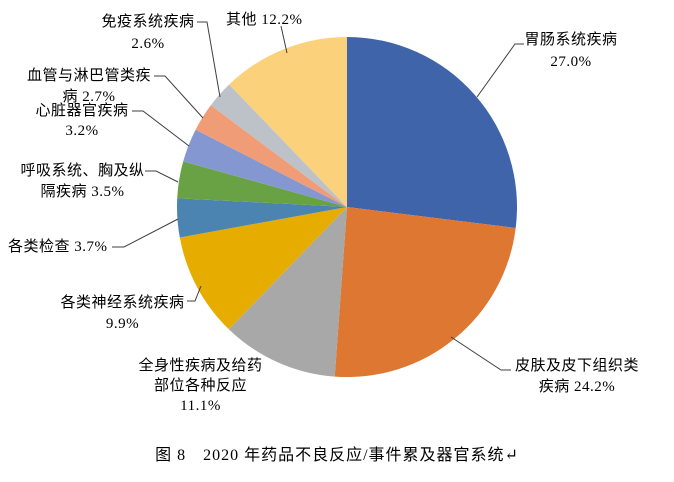 Image resolution: width=674 pixels, height=482 pixels. I want to click on pie-label-systemic: 全身性疾病及给药 部位各种反应 11.1%, so click(200, 386).